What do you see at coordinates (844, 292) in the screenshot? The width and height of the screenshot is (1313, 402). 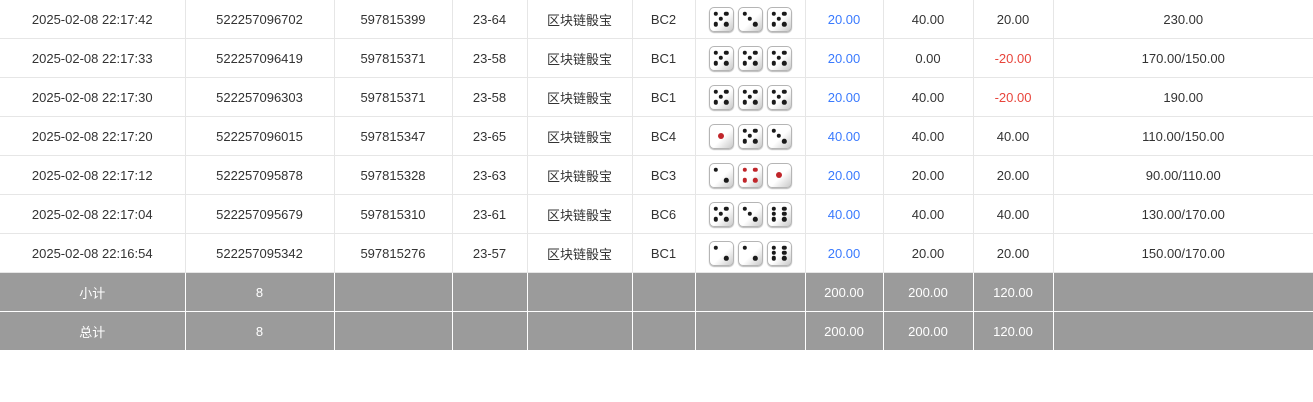 I see `summary-bet-amount: 200.00` at bounding box center [844, 292].